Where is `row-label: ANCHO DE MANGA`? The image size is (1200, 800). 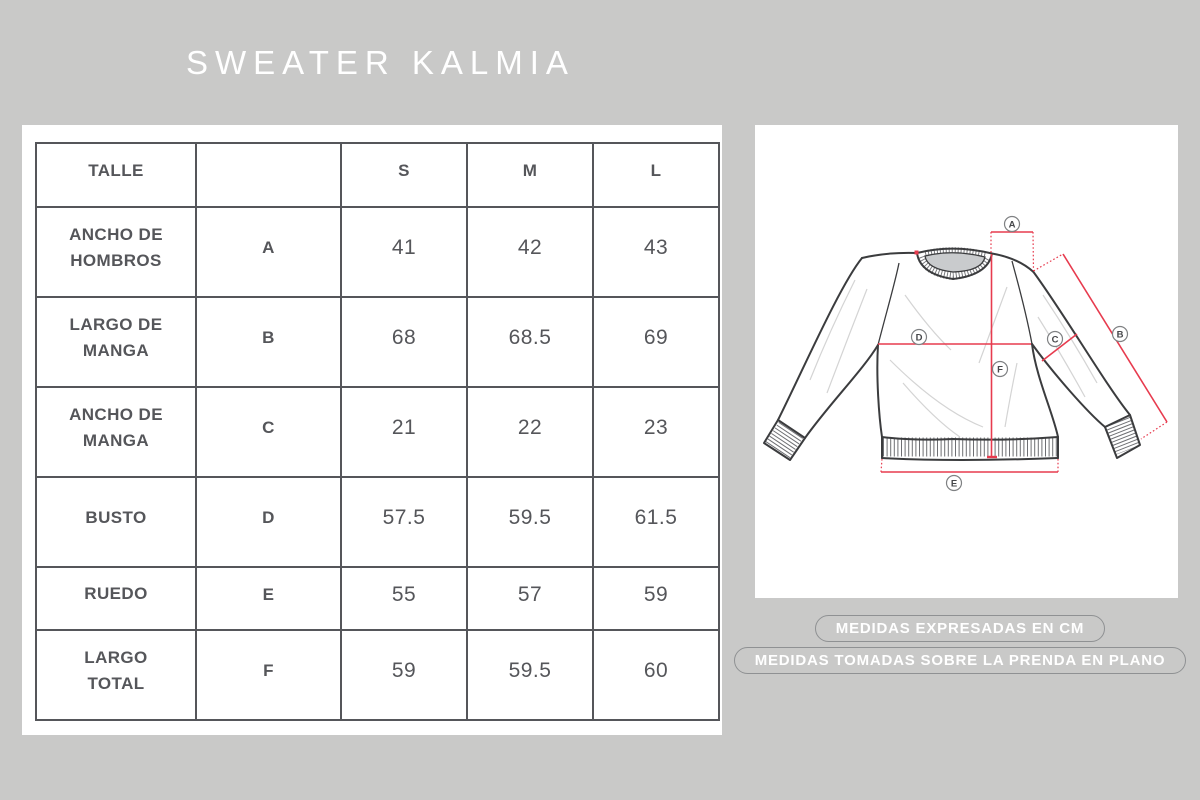
row-label: ANCHO DE MANGA is located at coordinates (116, 432).